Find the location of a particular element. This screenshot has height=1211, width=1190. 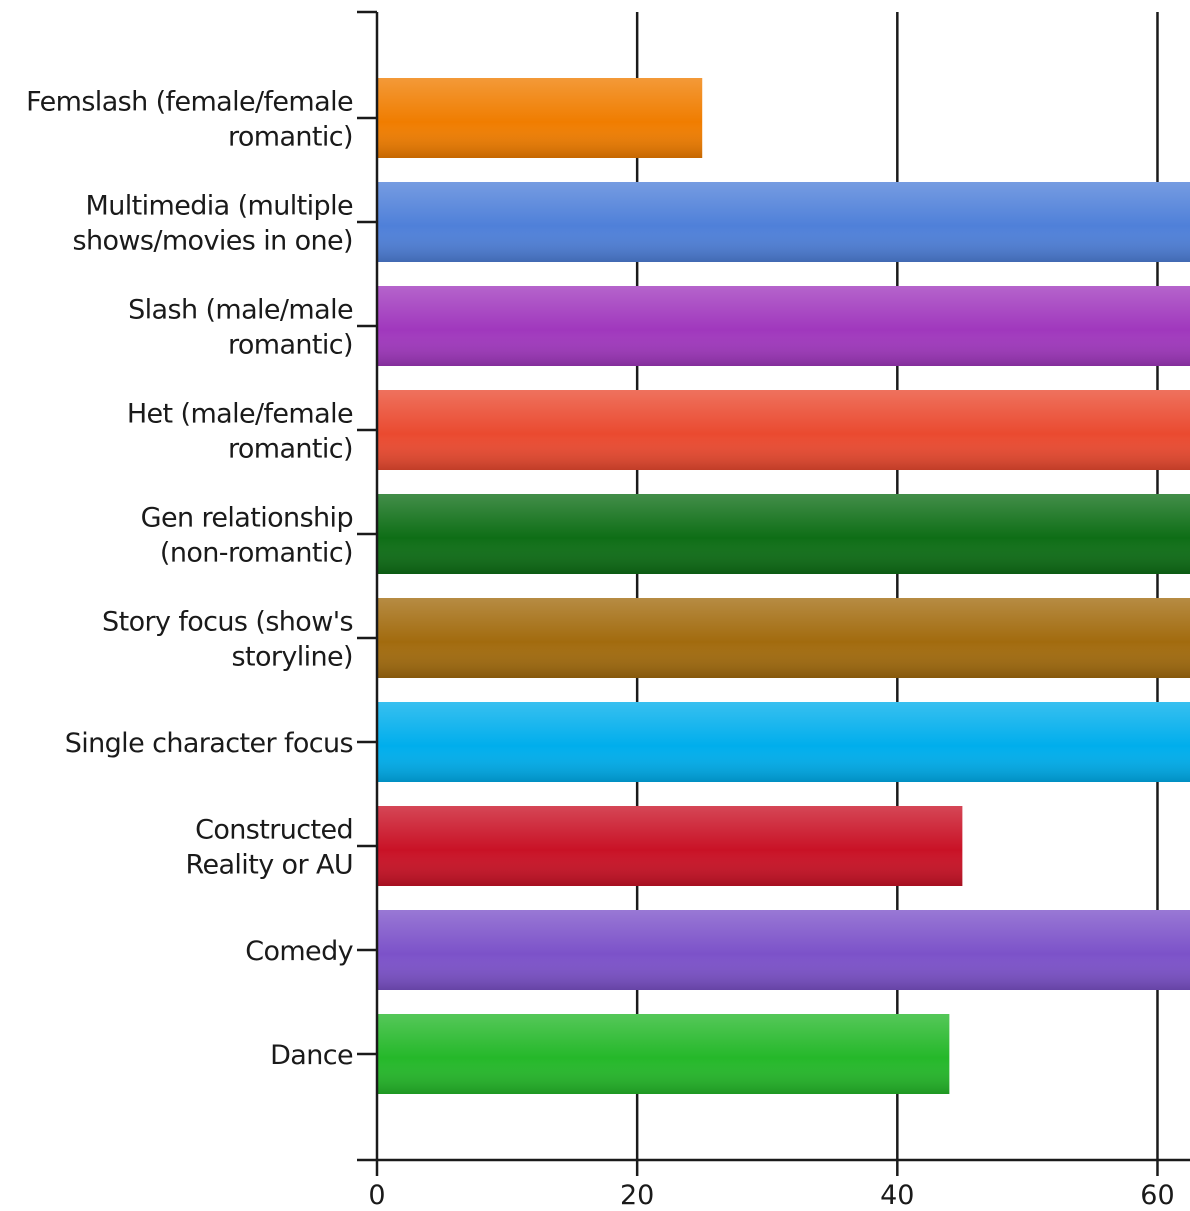

category-label-line: Comedy is located at coordinates (299, 951).